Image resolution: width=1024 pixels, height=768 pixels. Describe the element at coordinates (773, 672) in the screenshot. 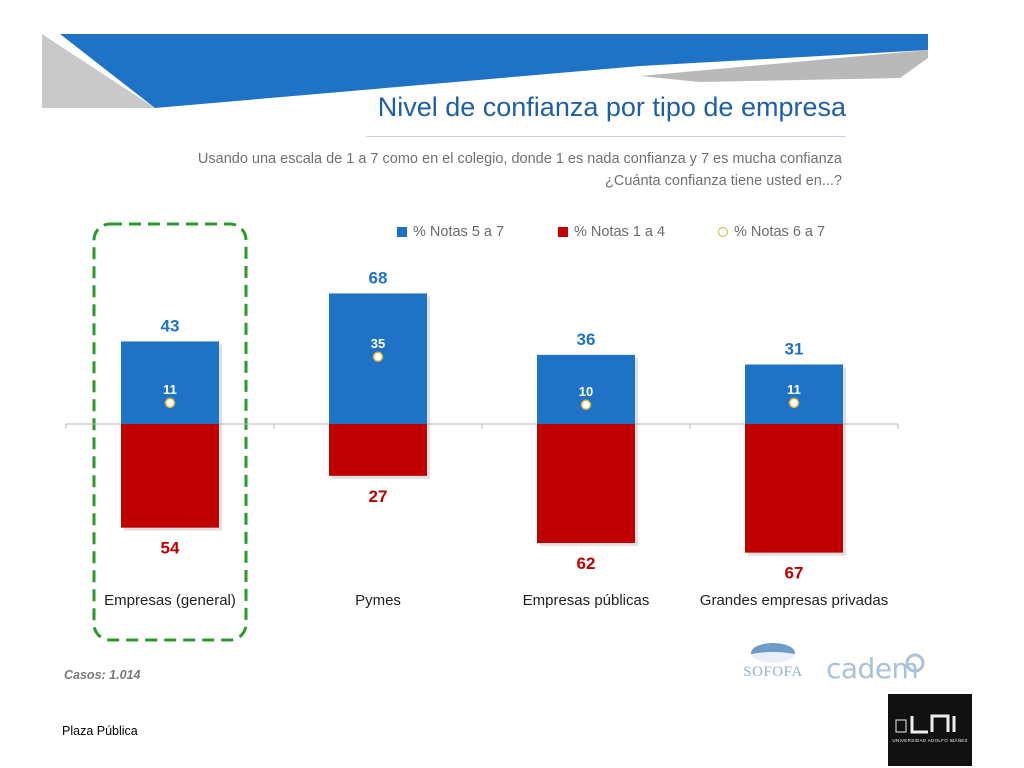

I see `sofofa-logo-text: SOFOFA` at that location.